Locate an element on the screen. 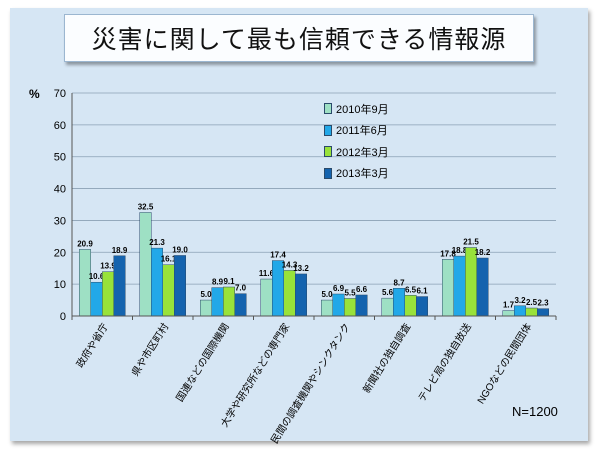 The height and width of the screenshot is (449, 598). data-label: 19.0 is located at coordinates (180, 249).